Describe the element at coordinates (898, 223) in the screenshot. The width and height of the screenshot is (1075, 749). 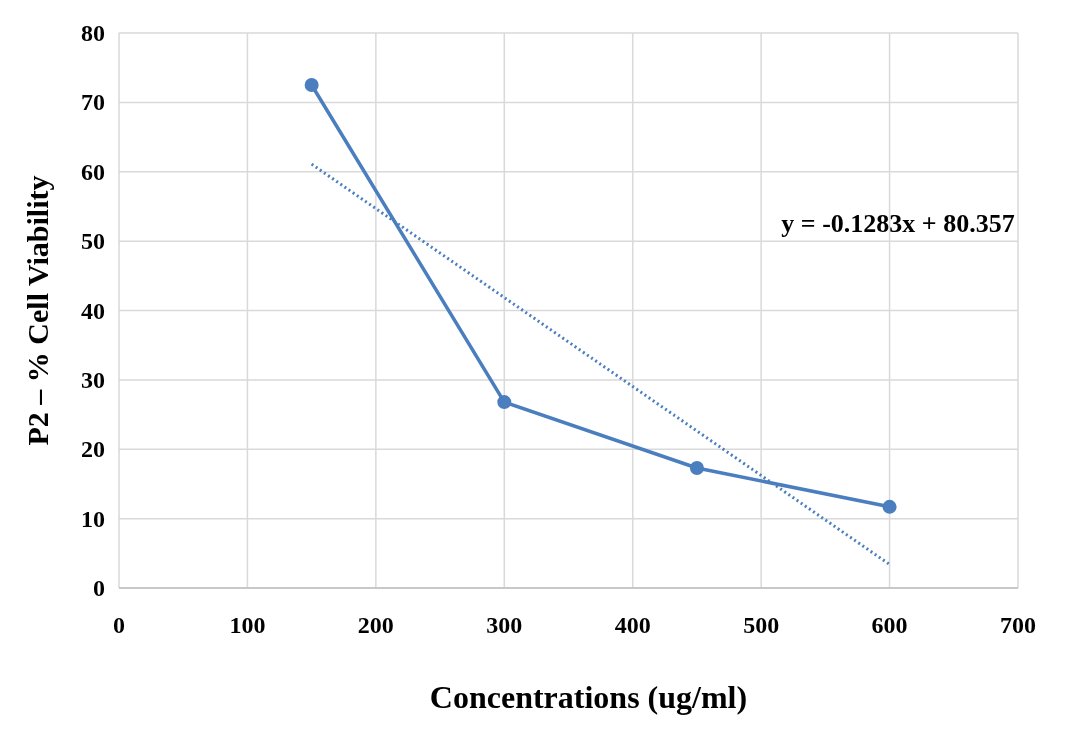
I see `annotation: y = -0.1283x + 80.357` at that location.